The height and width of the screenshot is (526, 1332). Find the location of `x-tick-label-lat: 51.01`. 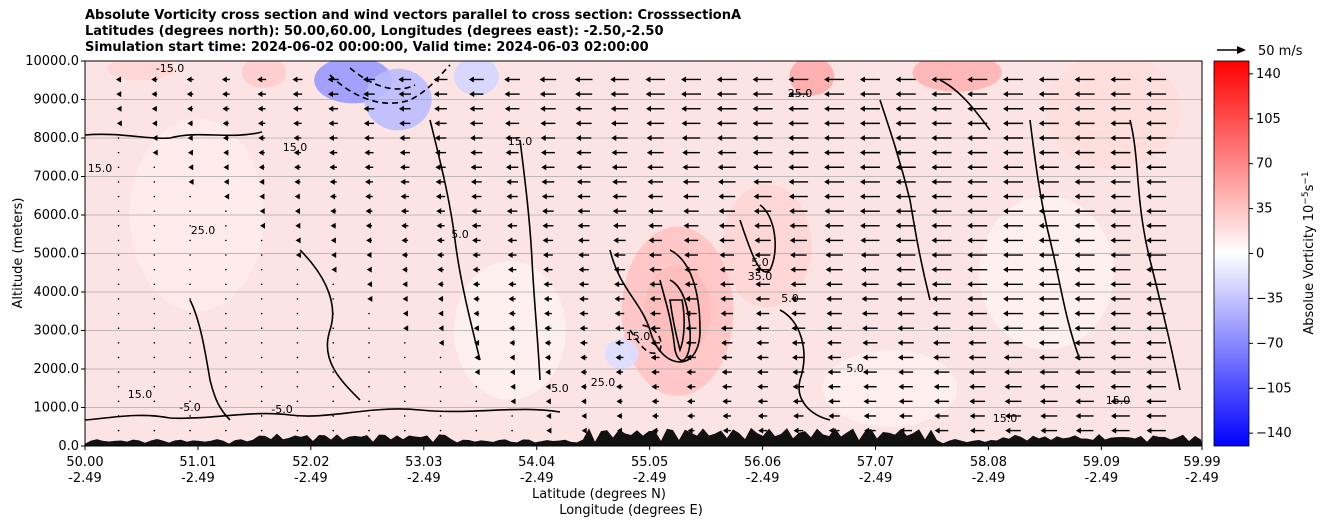

x-tick-label-lat: 51.01 is located at coordinates (197, 462).